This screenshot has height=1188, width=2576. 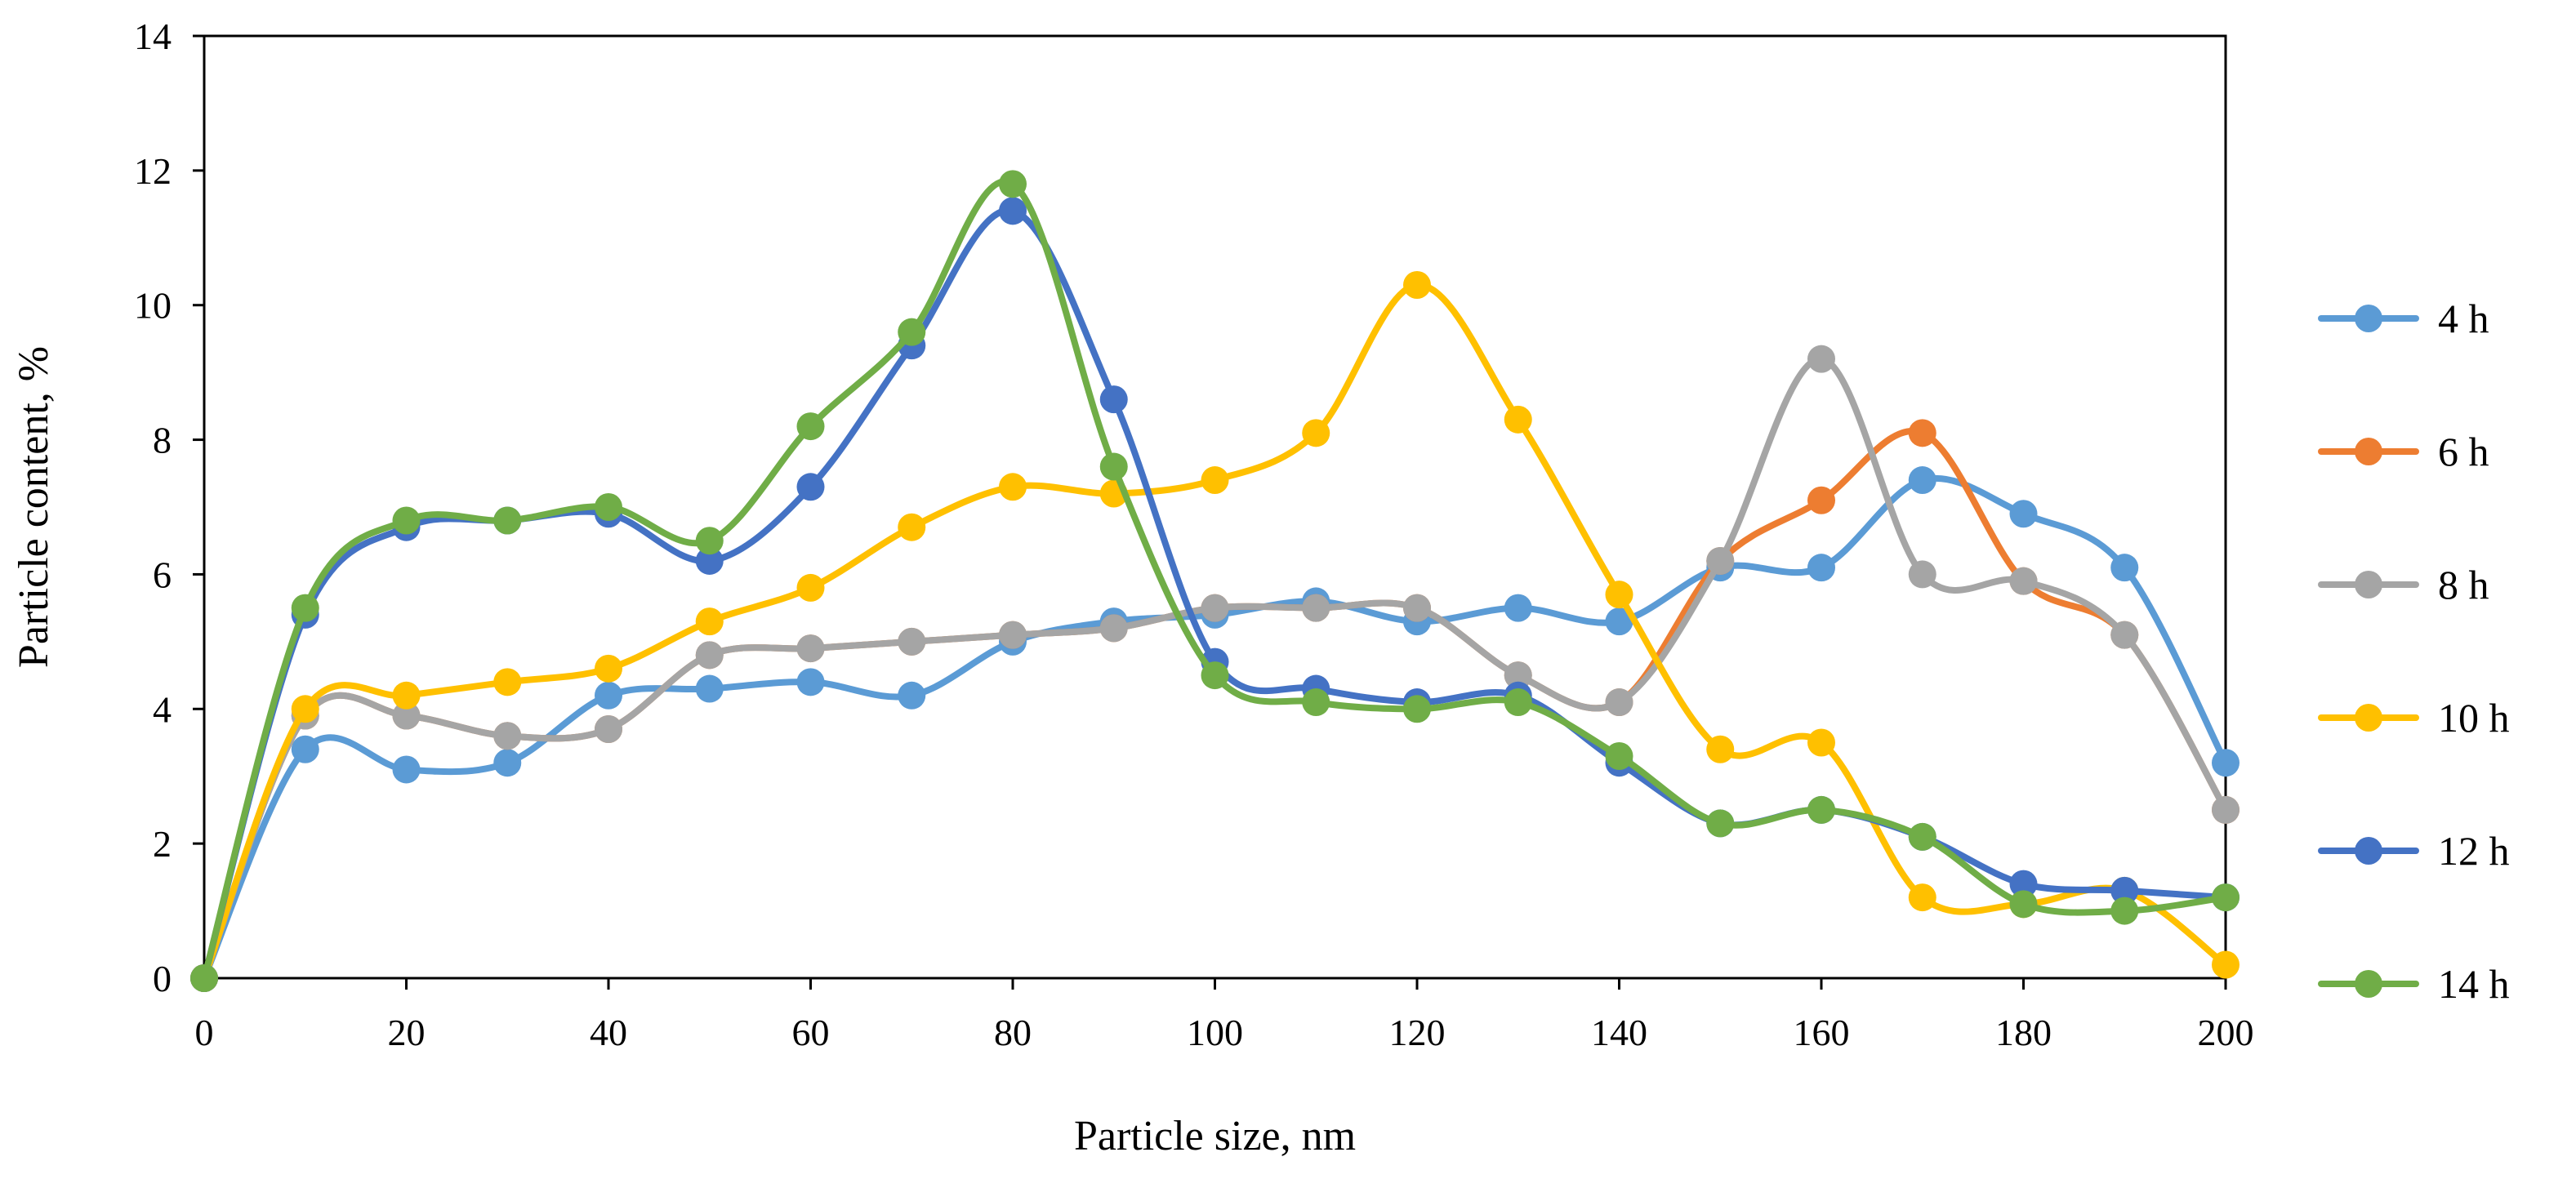 What do you see at coordinates (162, 440) in the screenshot?
I see `y-tick-label: 8` at bounding box center [162, 440].